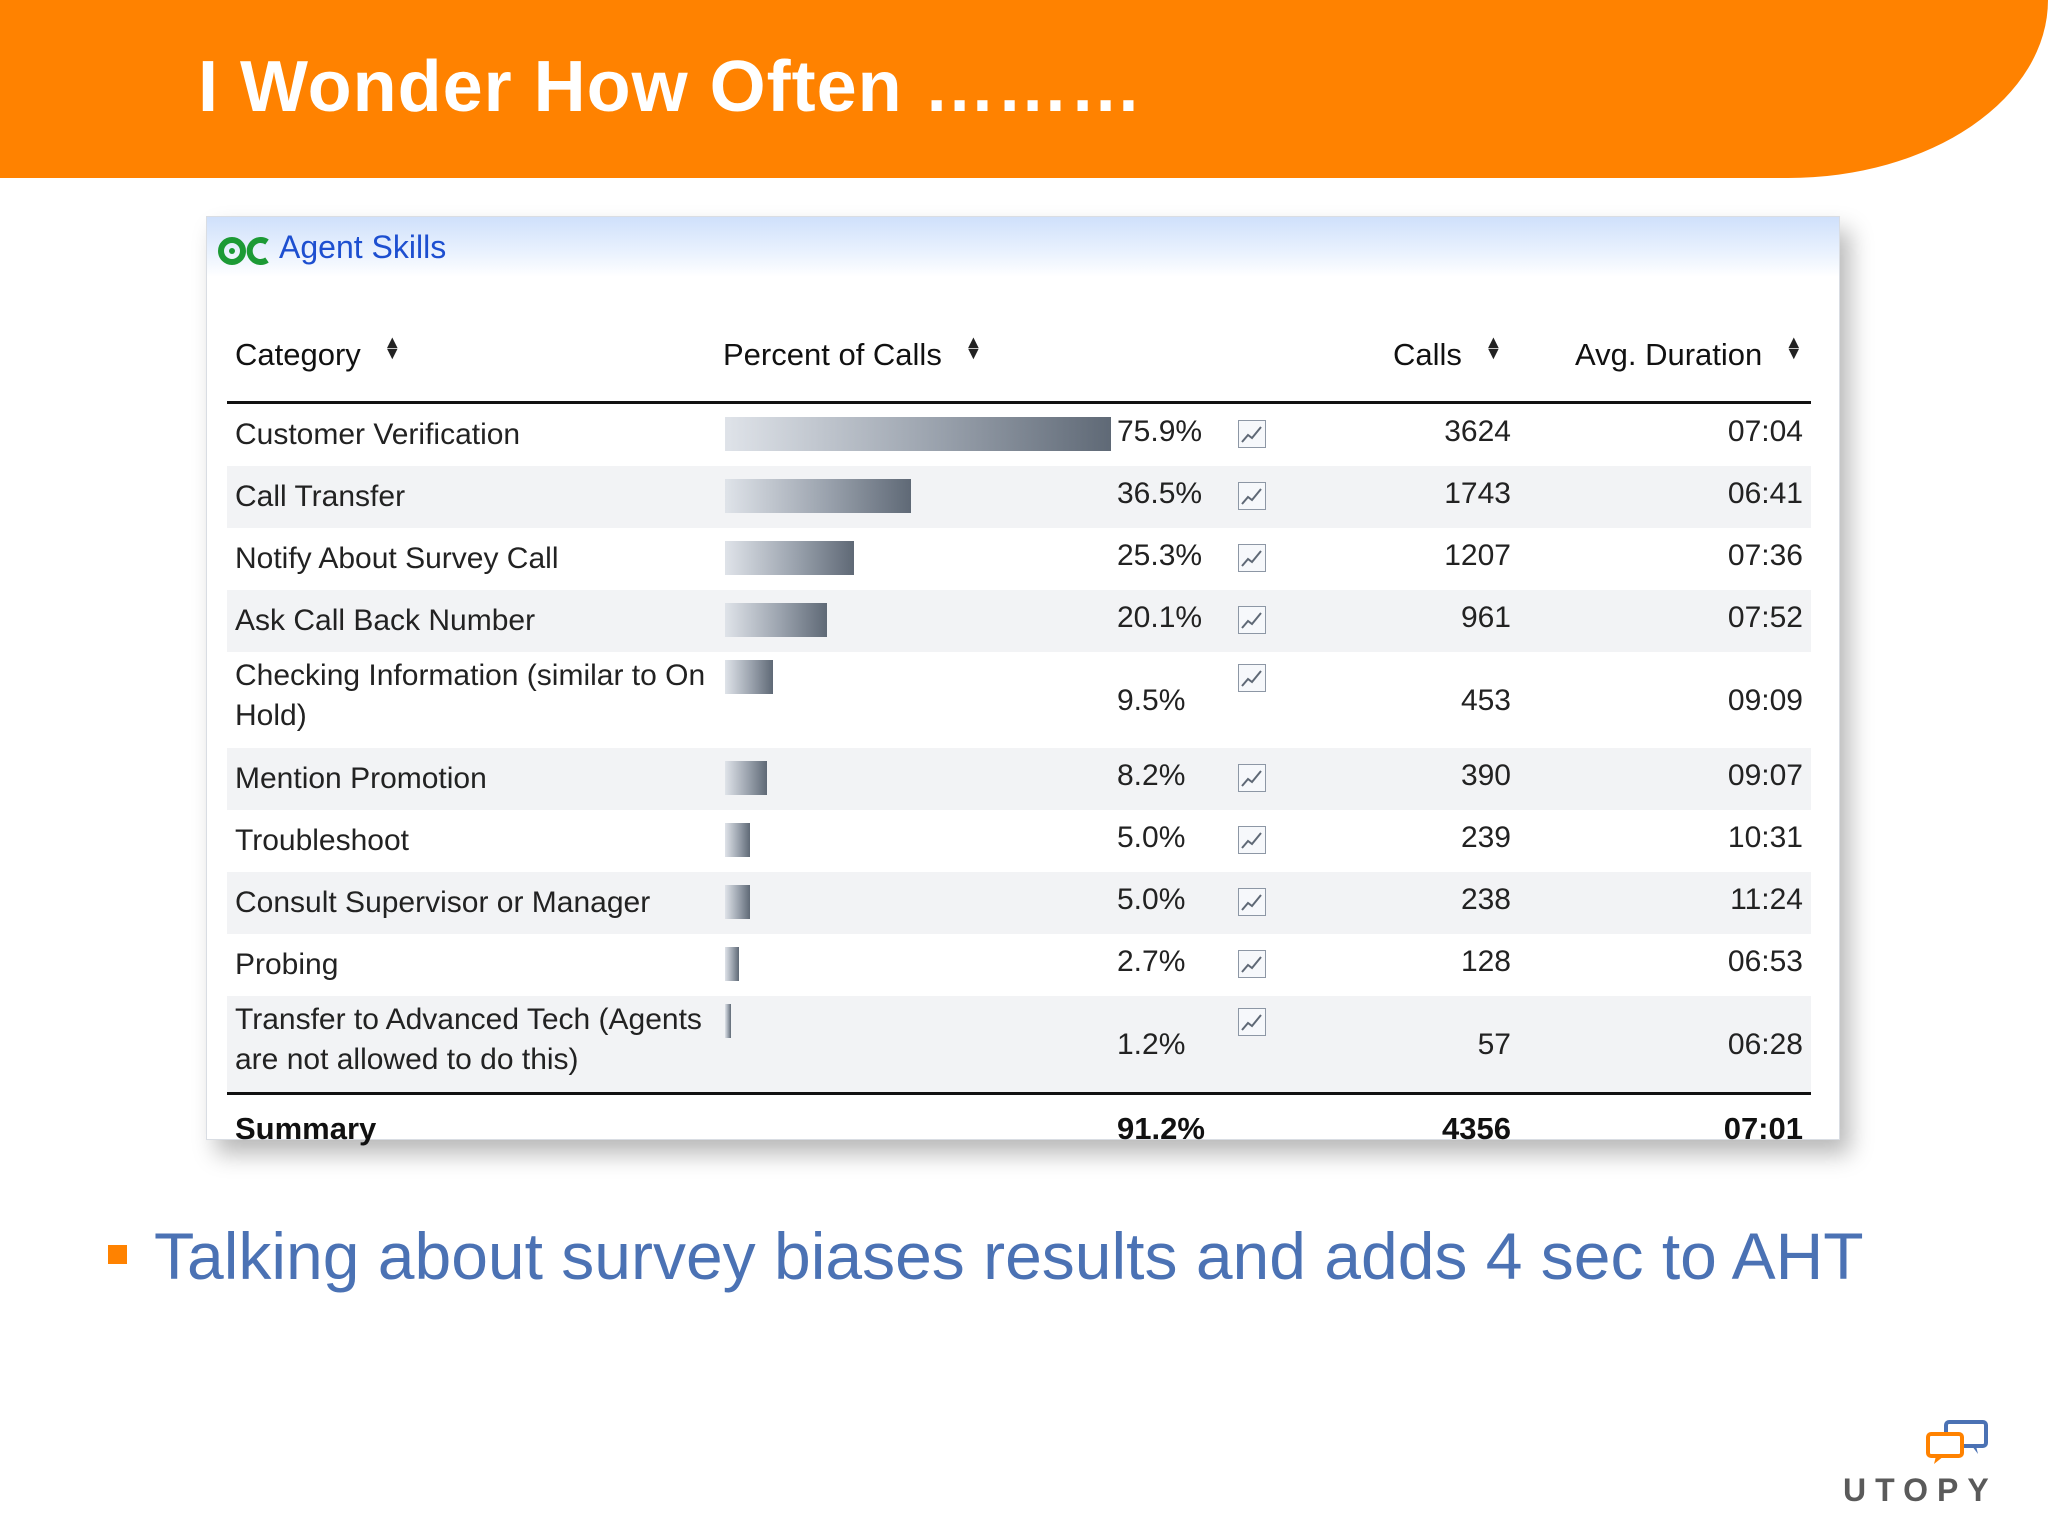 Image resolution: width=2048 pixels, height=1536 pixels. Describe the element at coordinates (443, 902) in the screenshot. I see `row-category: Consult Supervisor or Manager` at that location.